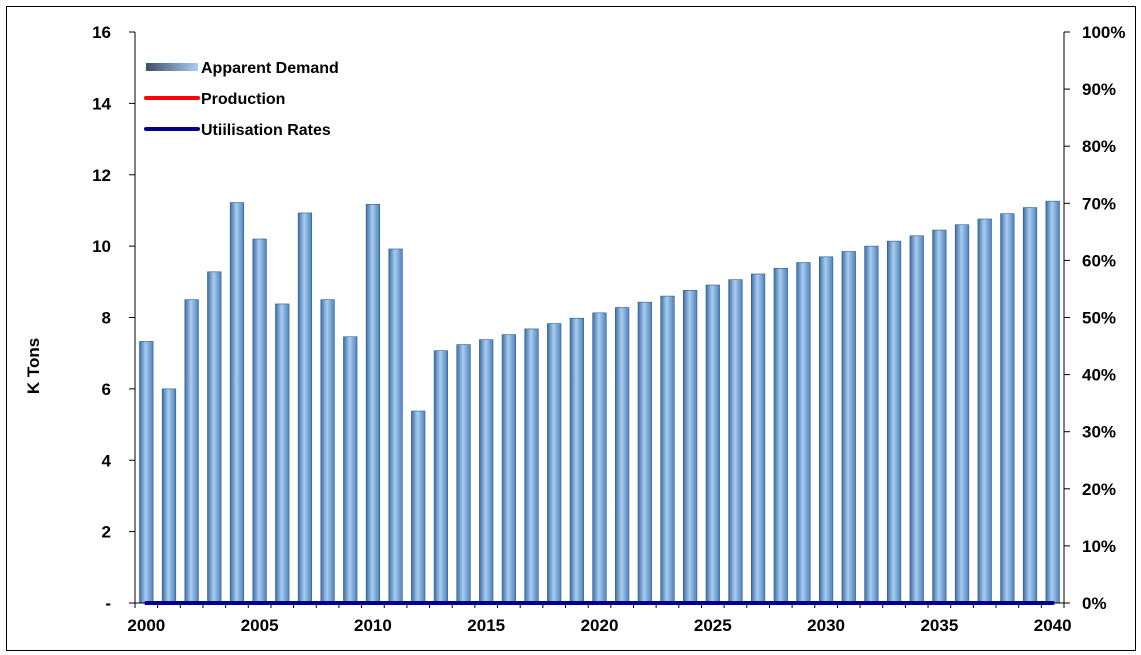 Image resolution: width=1141 pixels, height=655 pixels. Describe the element at coordinates (712, 444) in the screenshot. I see `bar-2025` at that location.